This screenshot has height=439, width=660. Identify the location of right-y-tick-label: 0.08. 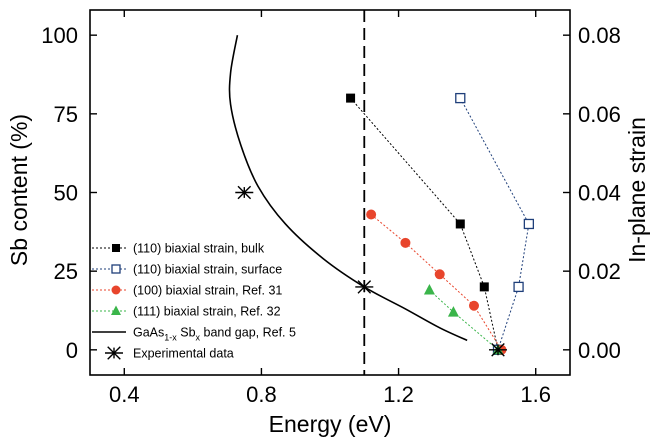
(599, 35).